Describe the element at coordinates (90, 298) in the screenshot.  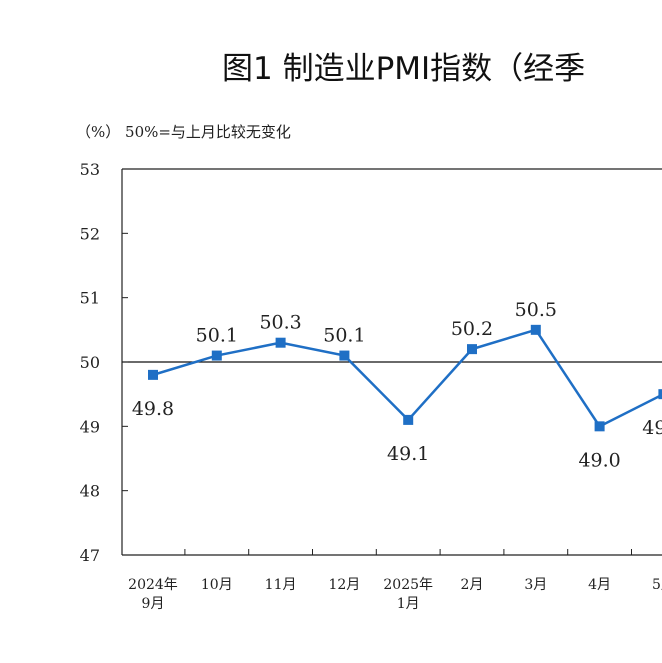
I see `y-tick-label: 51` at that location.